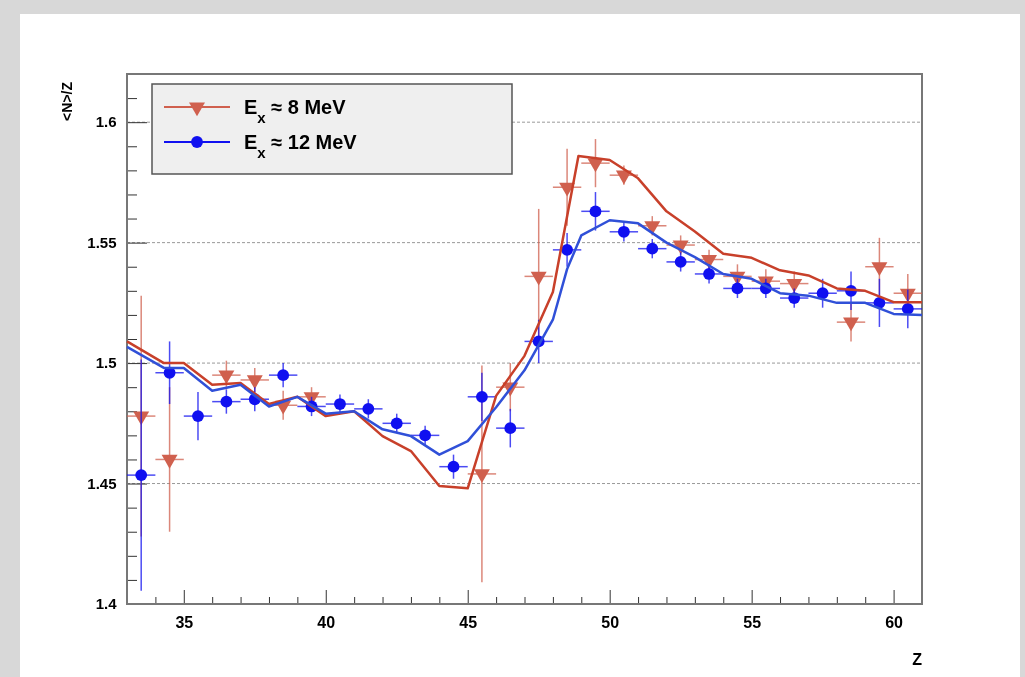 Image resolution: width=1025 pixels, height=677 pixels. What do you see at coordinates (106, 604) in the screenshot?
I see `y-tick-label: 1.4` at bounding box center [106, 604].